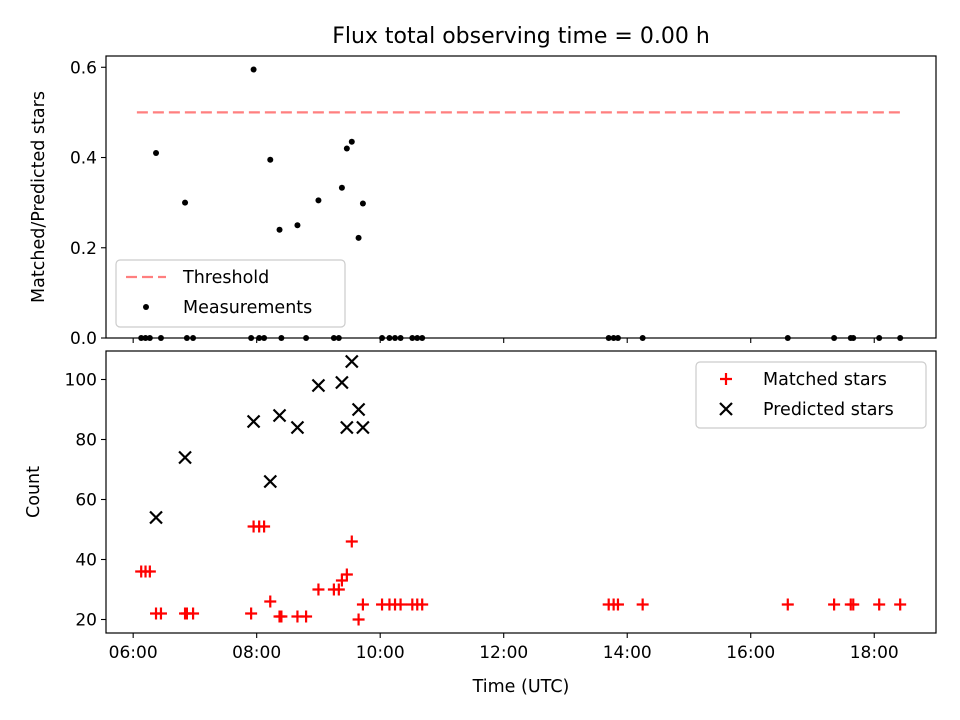 This screenshot has width=960, height=720. I want to click on y-tick-label: 0.2, so click(83, 249).